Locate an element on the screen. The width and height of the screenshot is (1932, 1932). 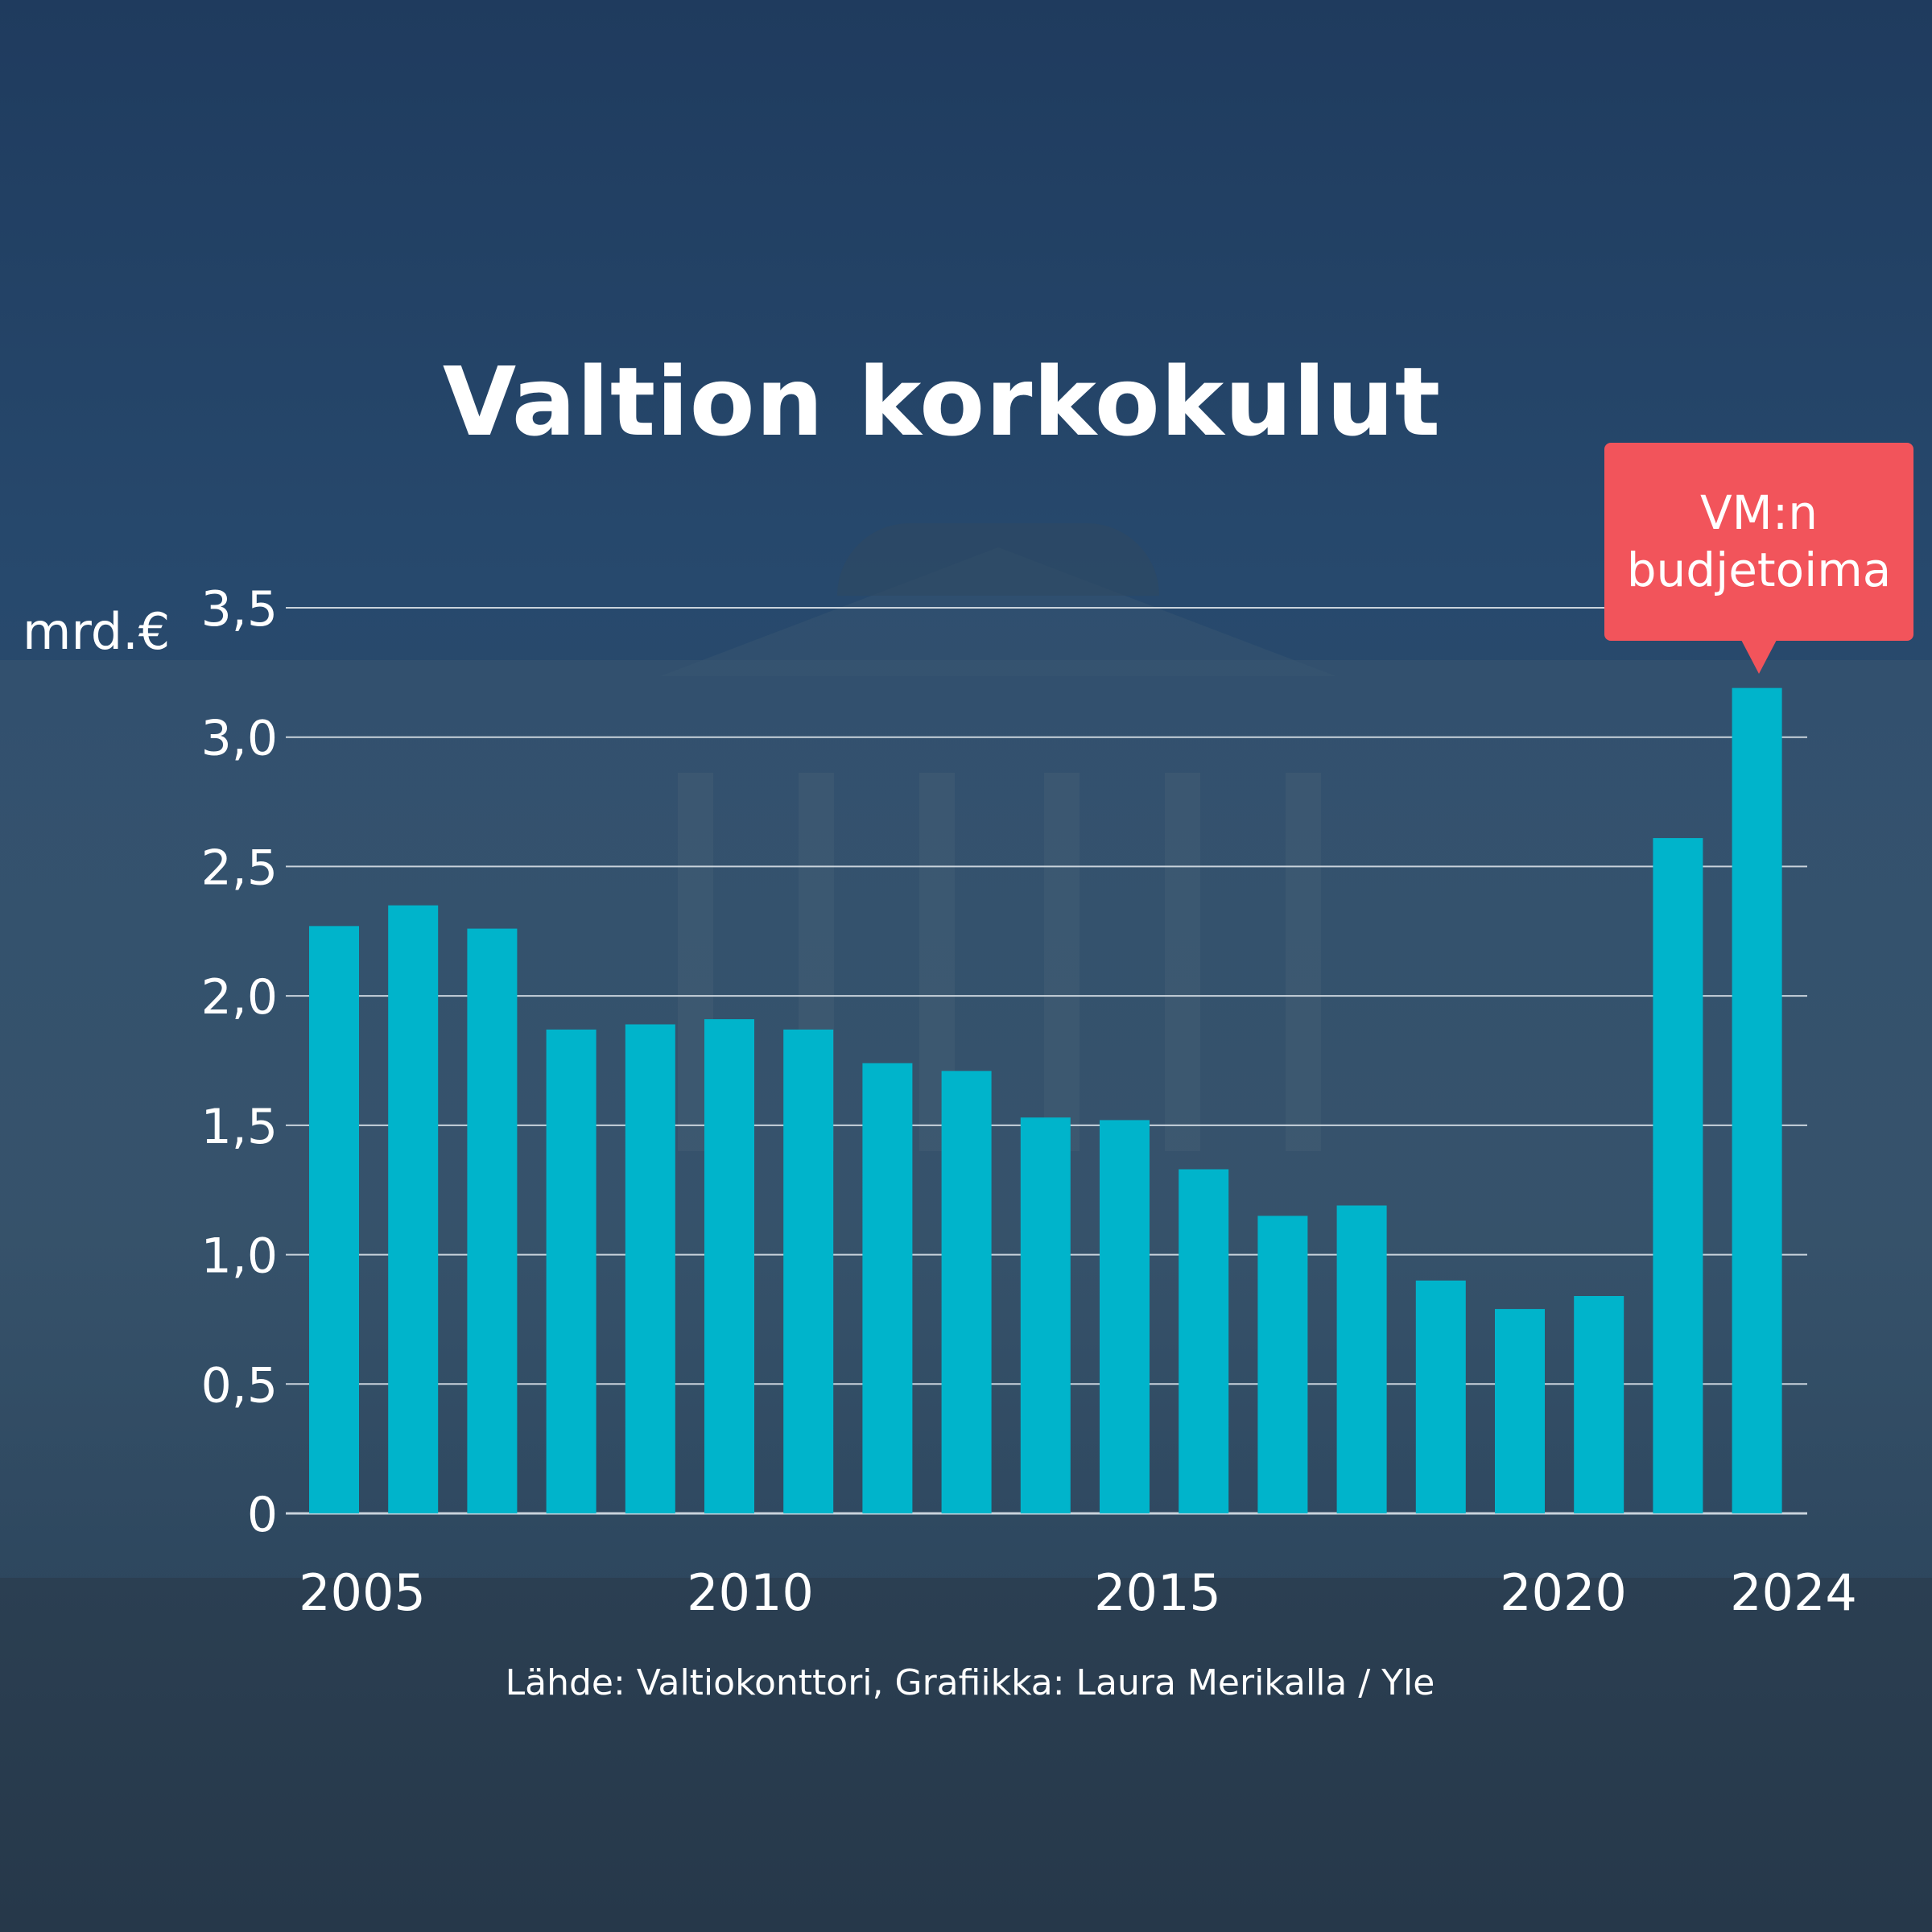
bar-2022 is located at coordinates (1678, 1175).